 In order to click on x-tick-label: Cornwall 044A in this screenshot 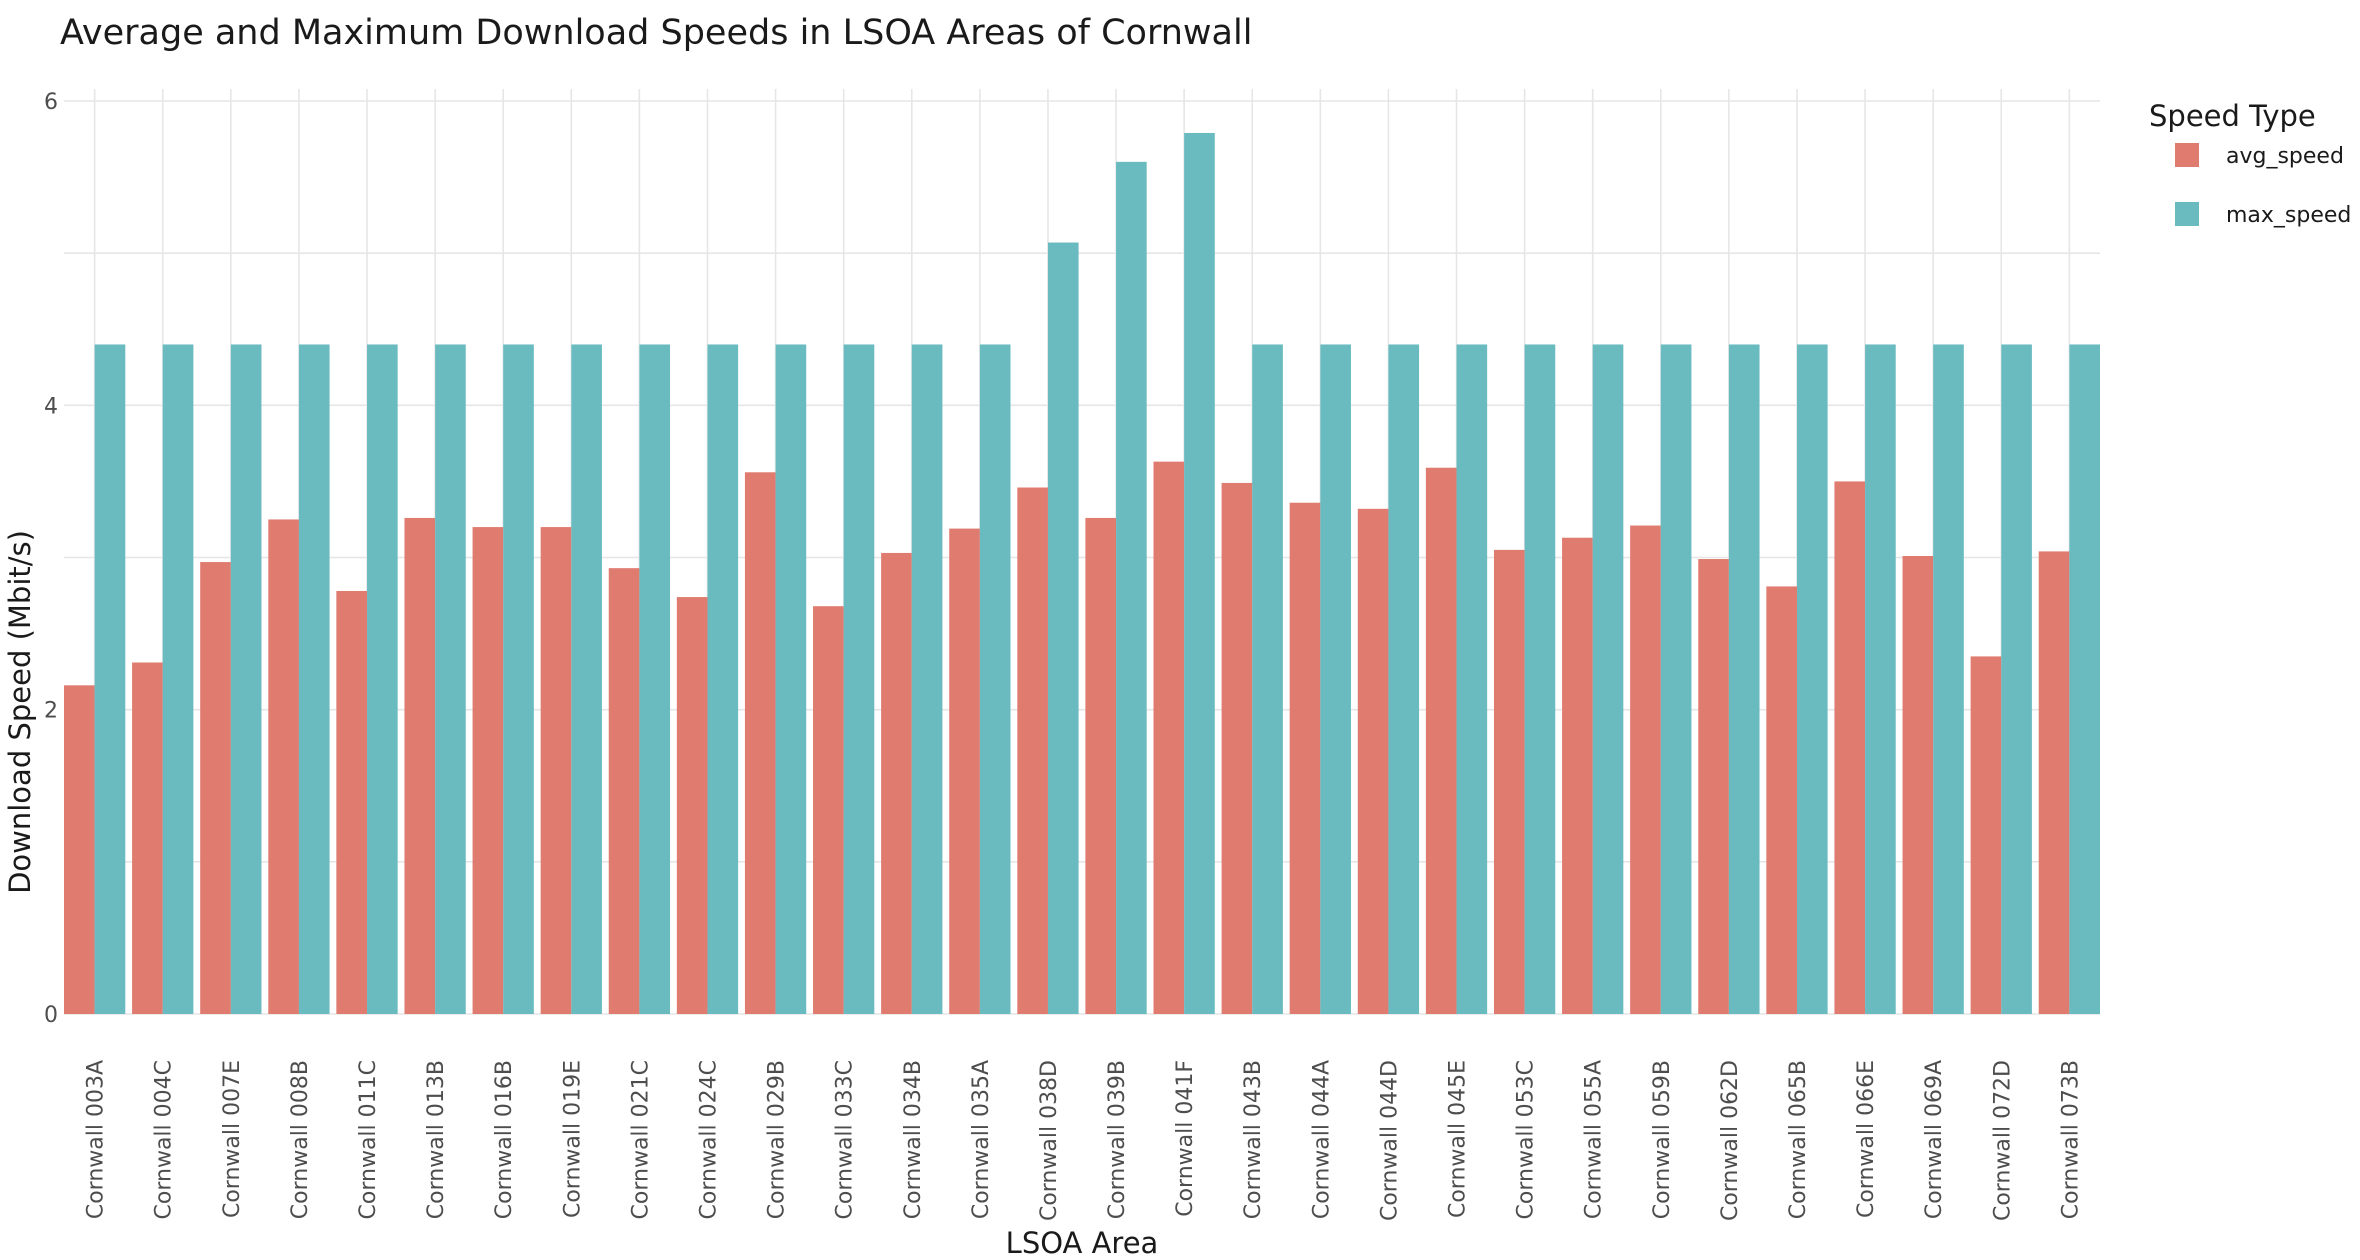, I will do `click(1321, 1139)`.